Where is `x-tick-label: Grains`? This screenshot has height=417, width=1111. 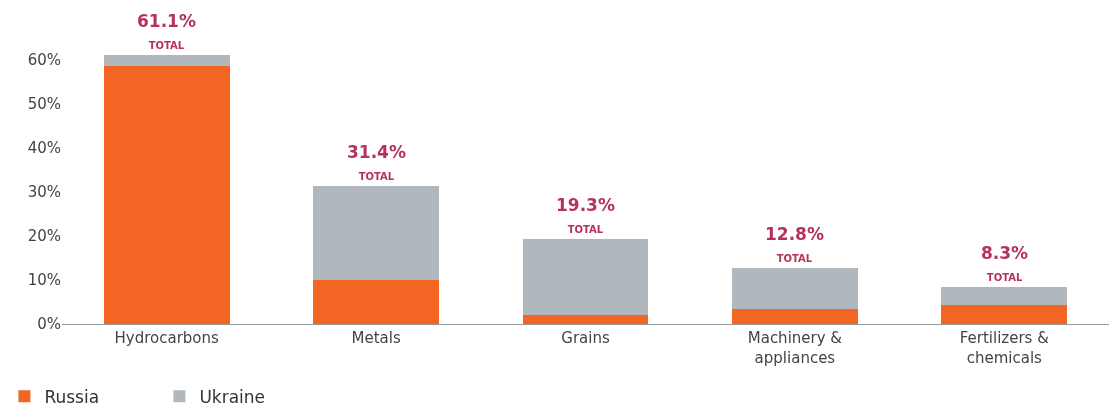
x-tick-label: Grains is located at coordinates (585, 338).